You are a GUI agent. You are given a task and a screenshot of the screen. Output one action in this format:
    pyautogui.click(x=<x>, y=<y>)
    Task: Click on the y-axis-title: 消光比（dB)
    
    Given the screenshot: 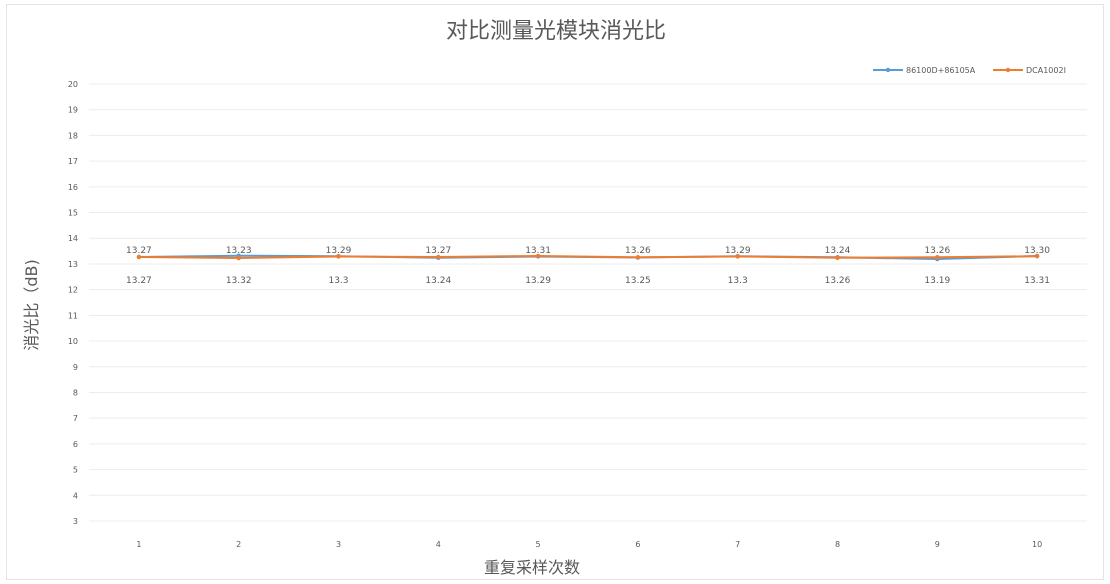 What is the action you would take?
    pyautogui.click(x=31, y=304)
    